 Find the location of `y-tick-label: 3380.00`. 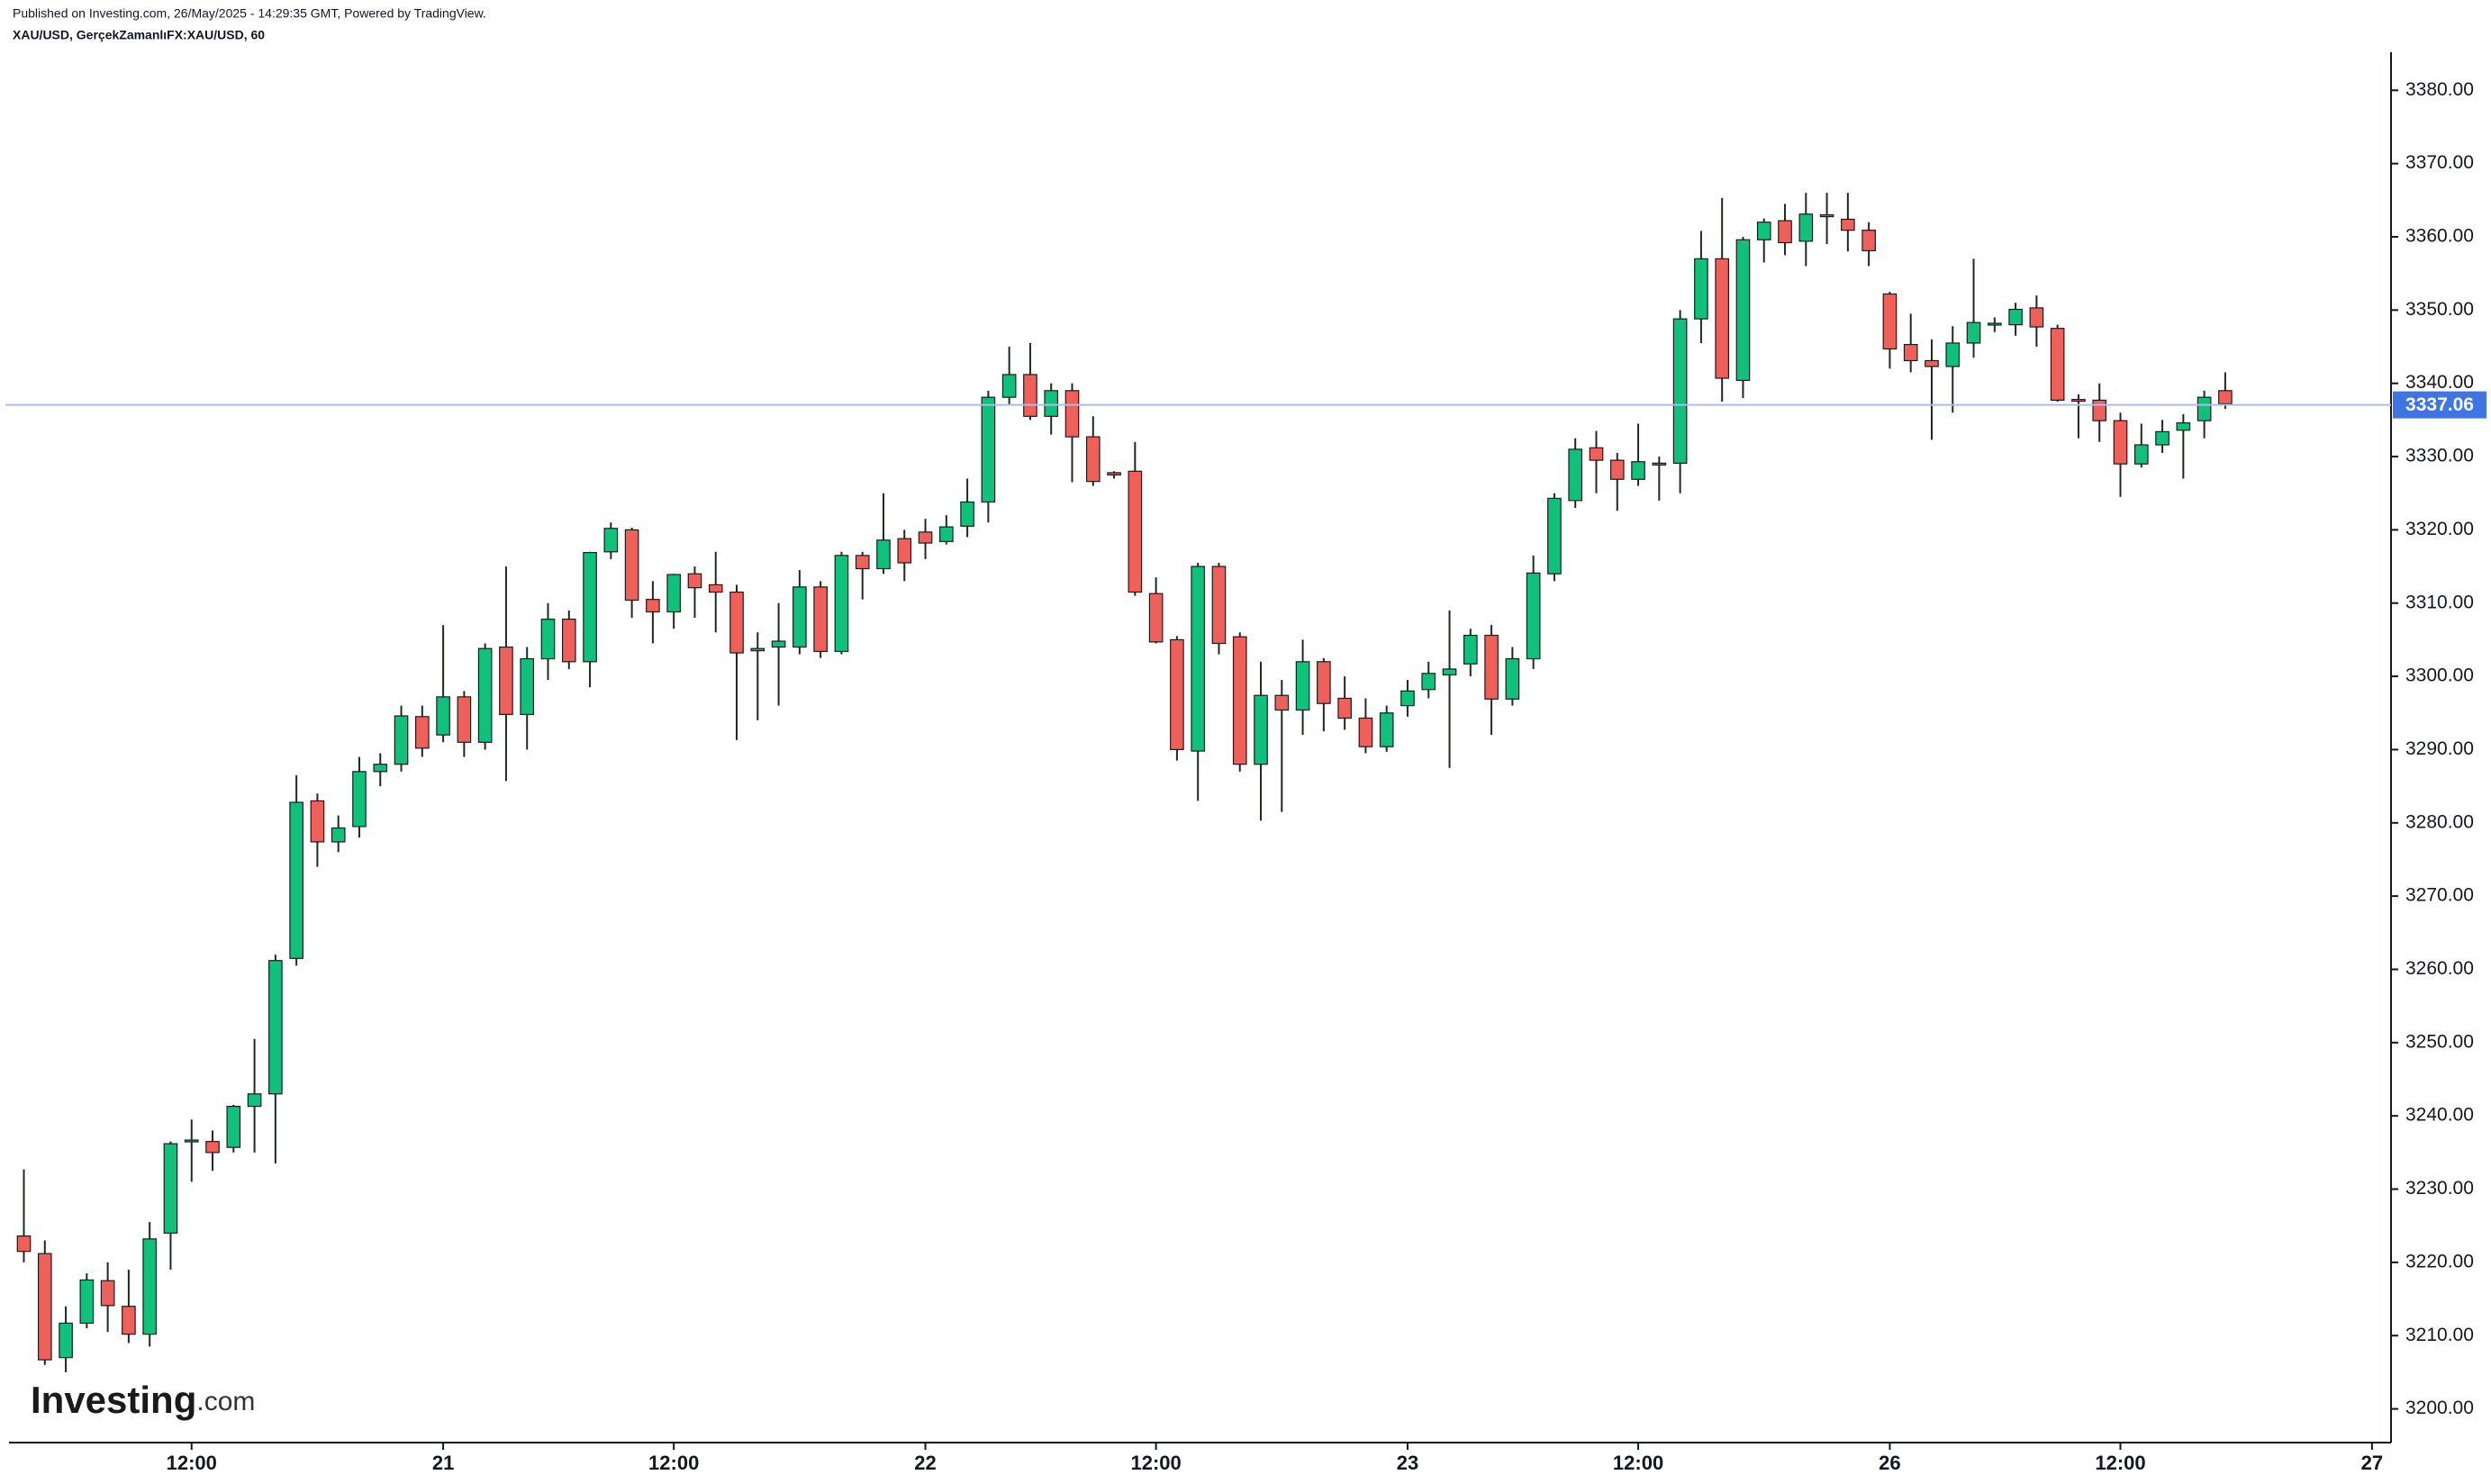

y-tick-label: 3380.00 is located at coordinates (2439, 90).